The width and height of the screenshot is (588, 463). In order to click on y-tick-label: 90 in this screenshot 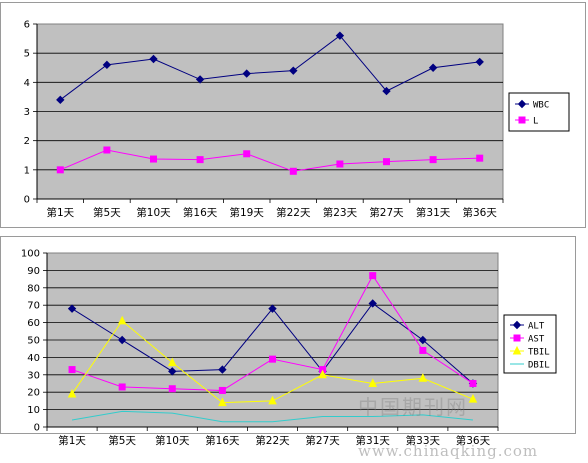, I will do `click(33, 271)`.